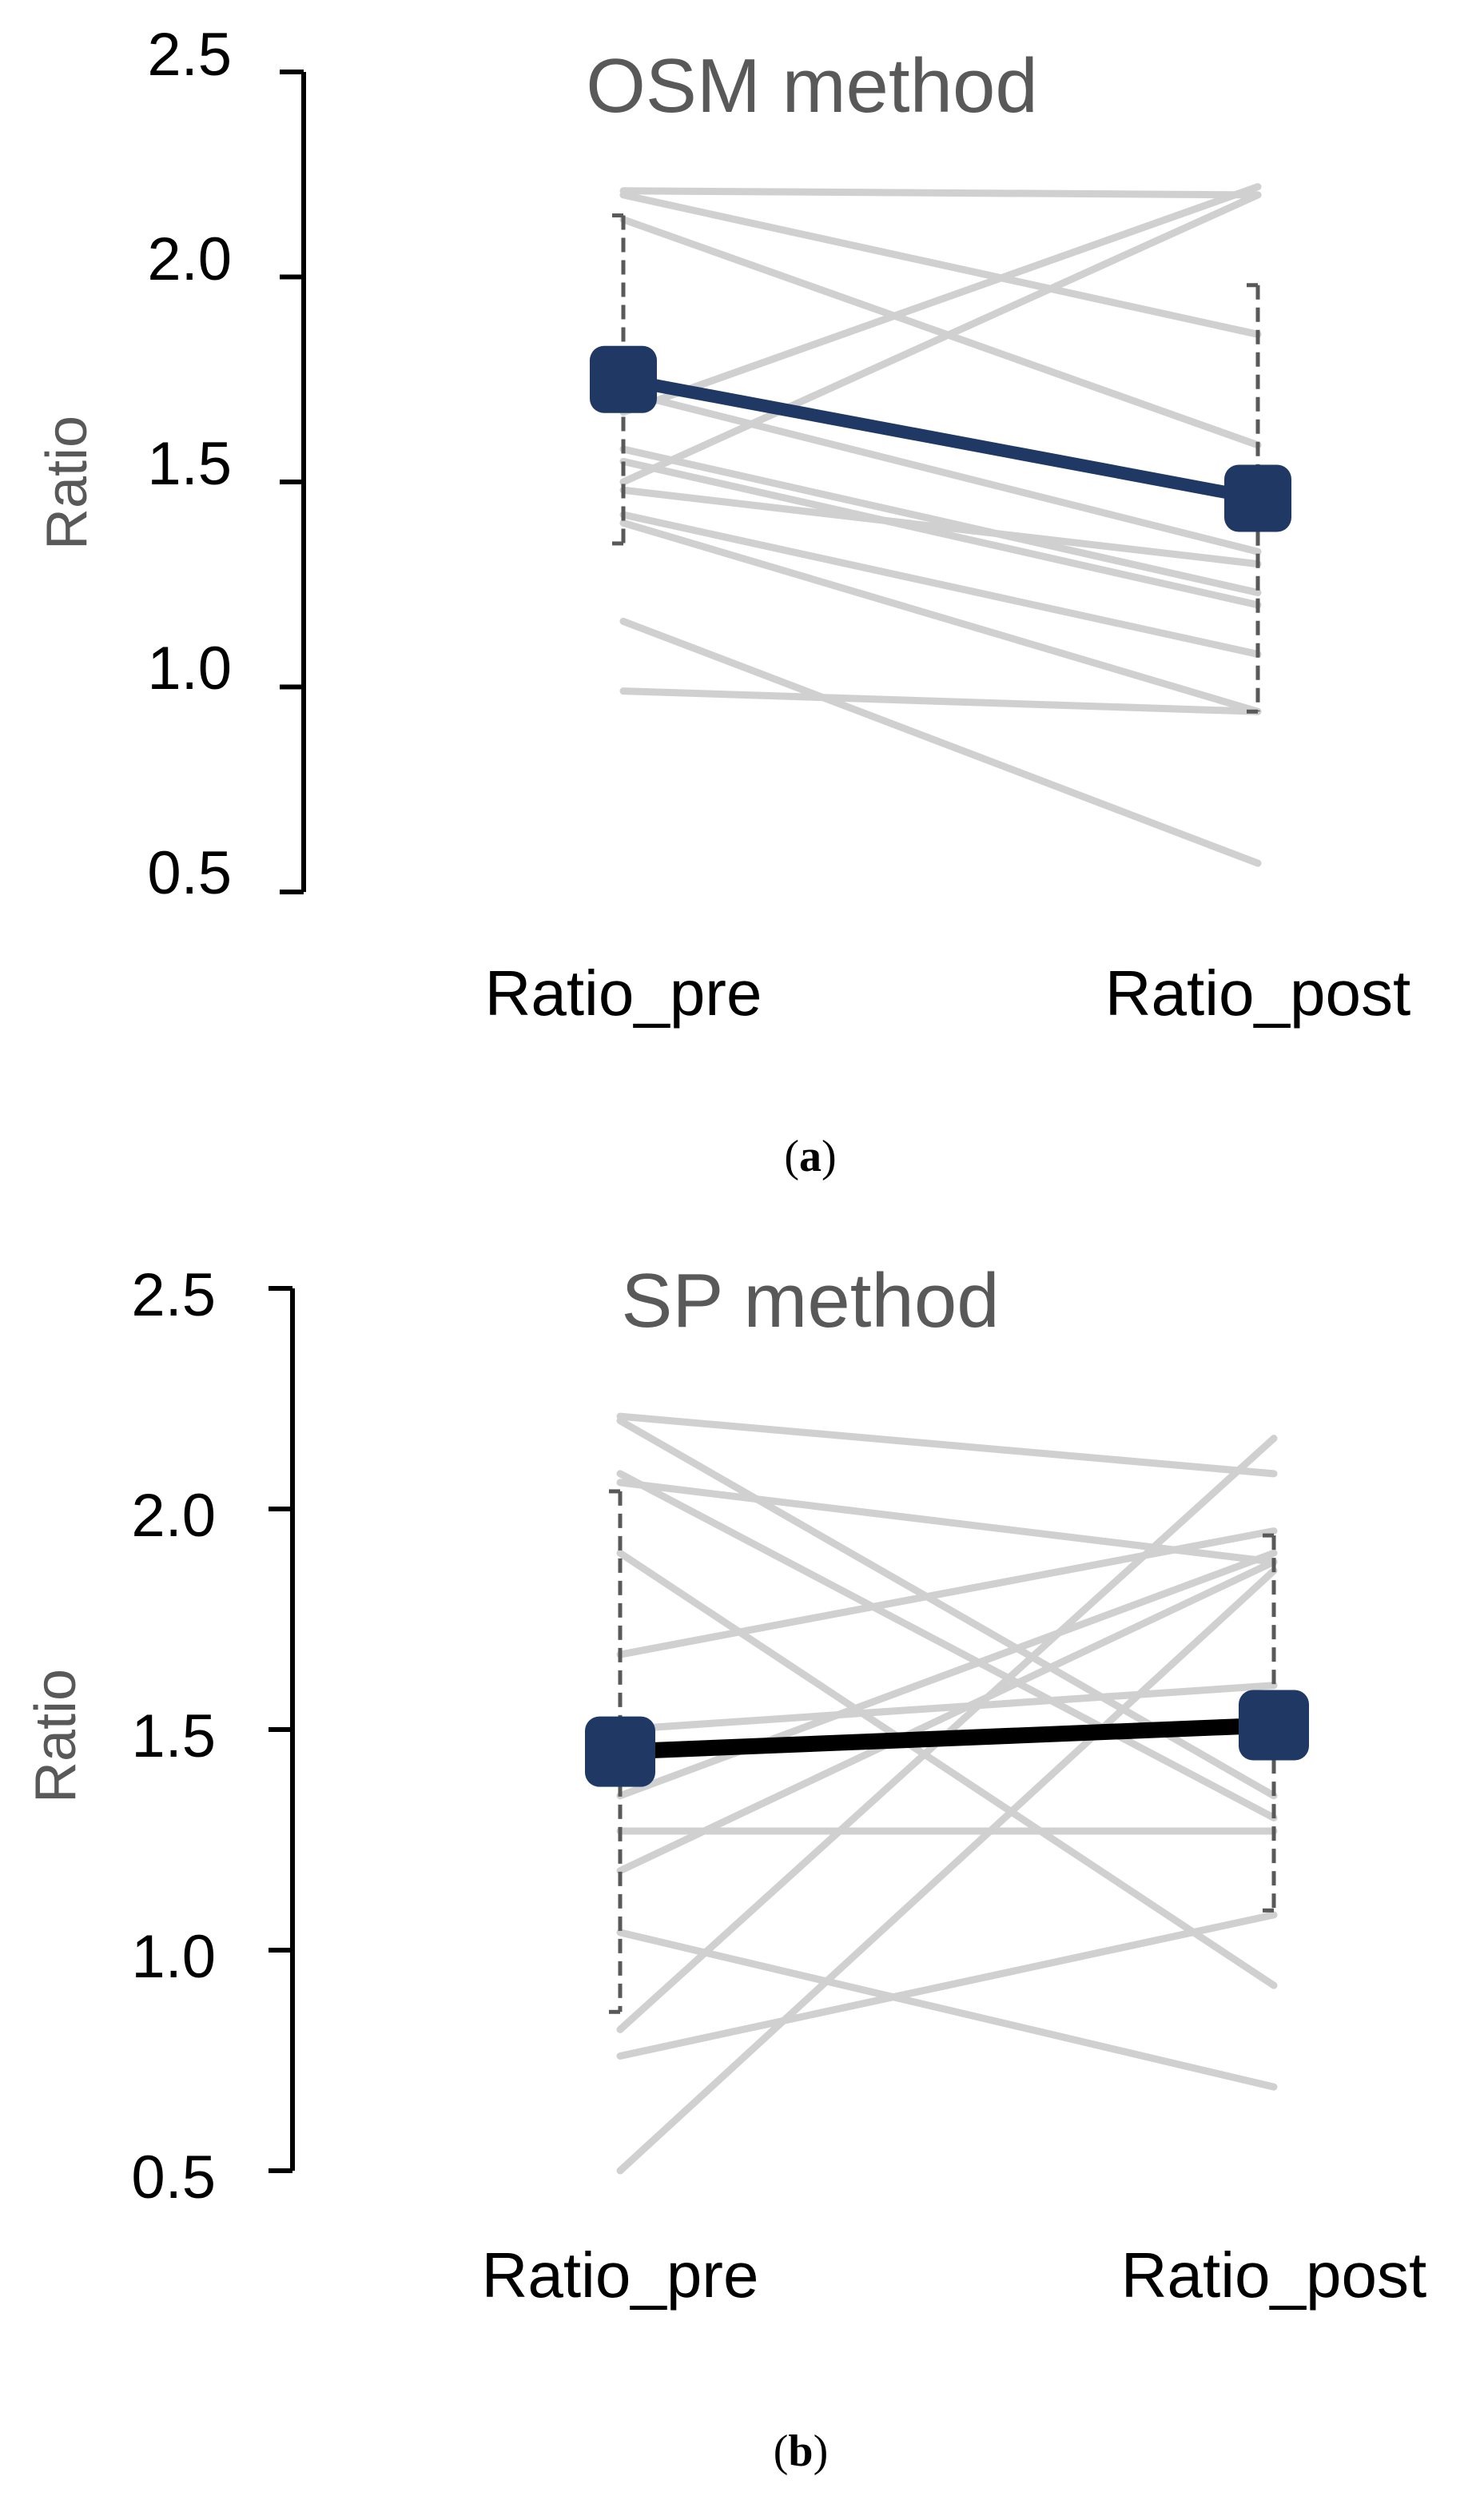  I want to click on panel-caption-letter: b, so click(800, 2451).